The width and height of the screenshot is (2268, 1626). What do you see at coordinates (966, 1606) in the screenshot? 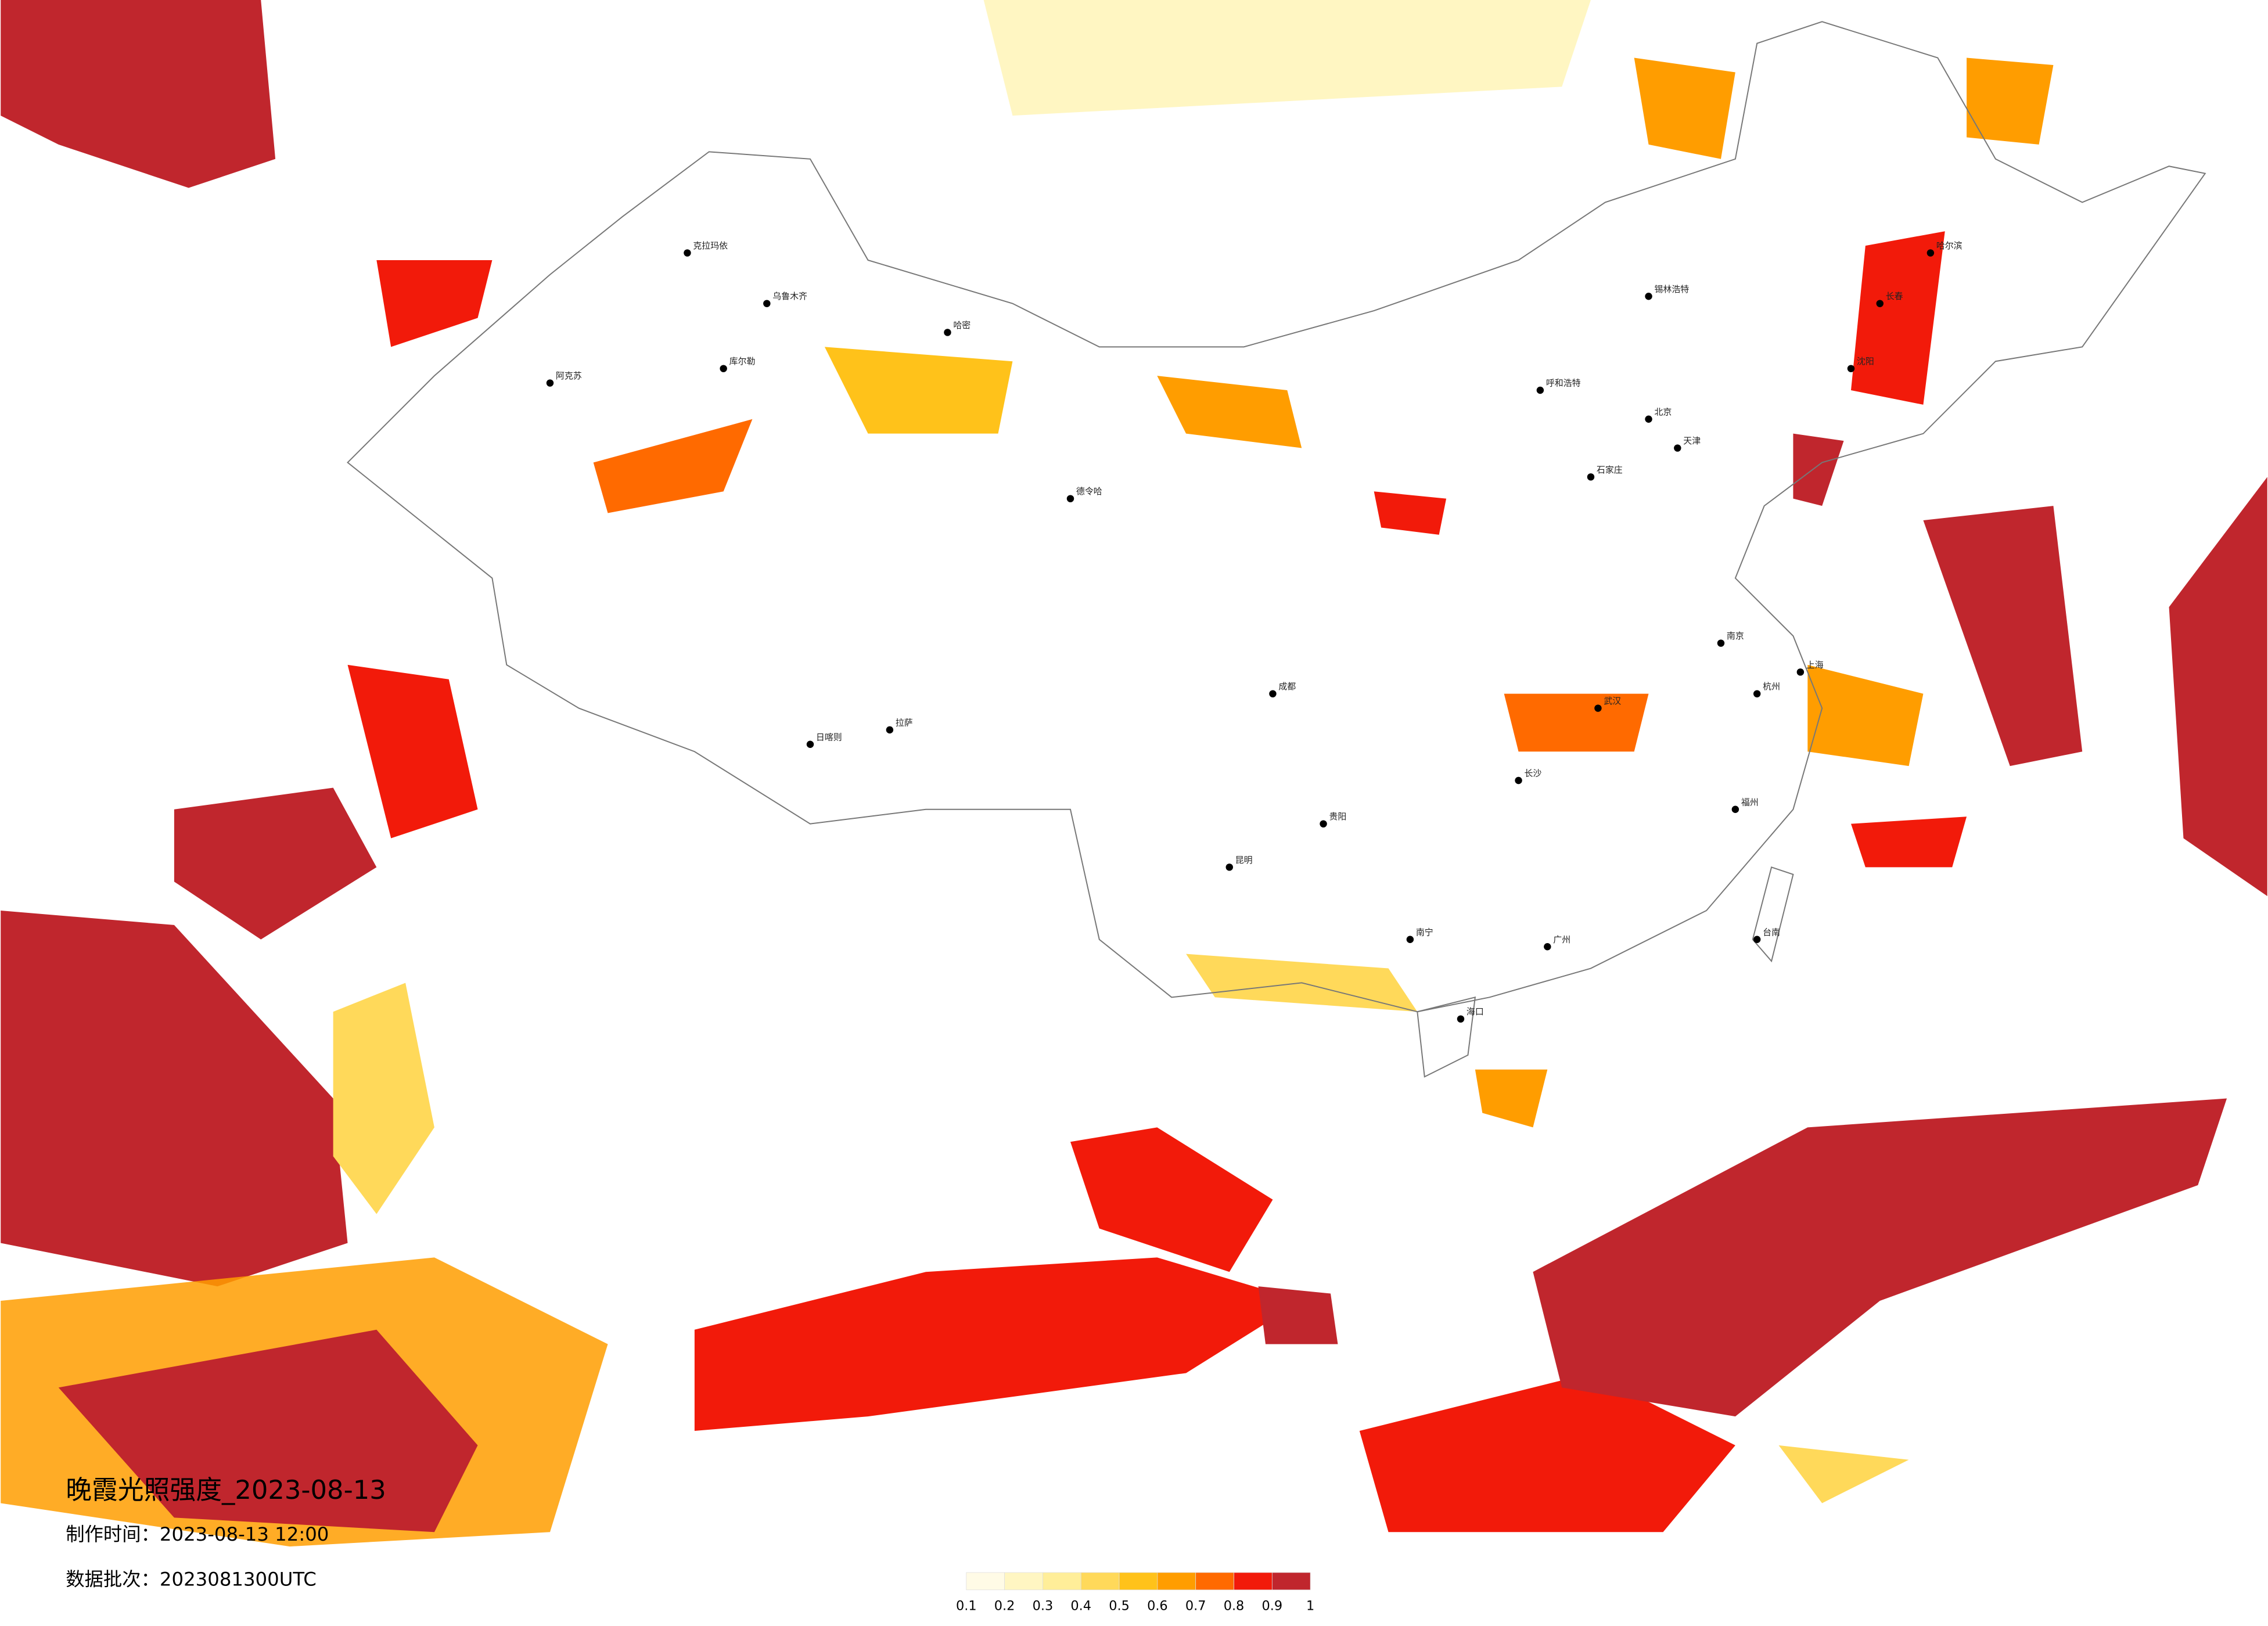
I see `legend-tick-label: 0.1` at bounding box center [966, 1606].